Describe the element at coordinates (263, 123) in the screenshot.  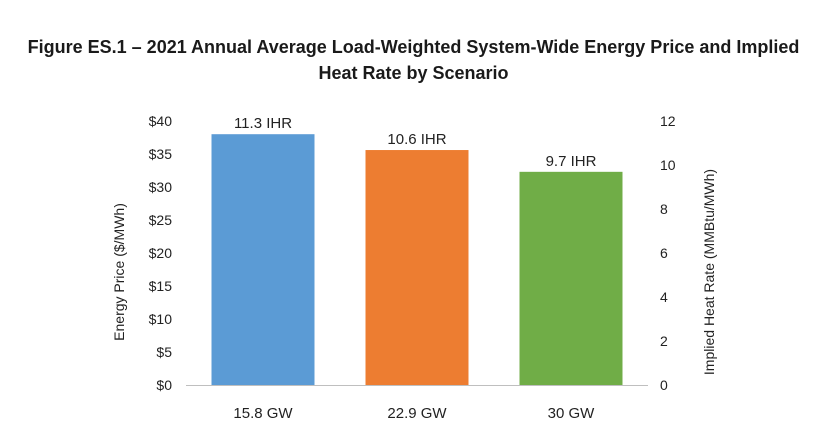
I see `data-label: 11.3 IHR` at that location.